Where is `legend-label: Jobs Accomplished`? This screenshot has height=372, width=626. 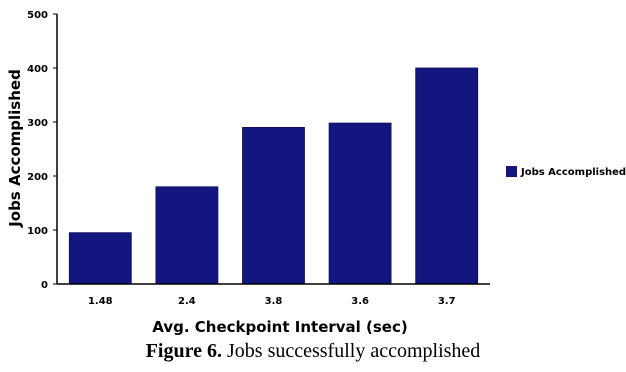
legend-label: Jobs Accomplished is located at coordinates (573, 172).